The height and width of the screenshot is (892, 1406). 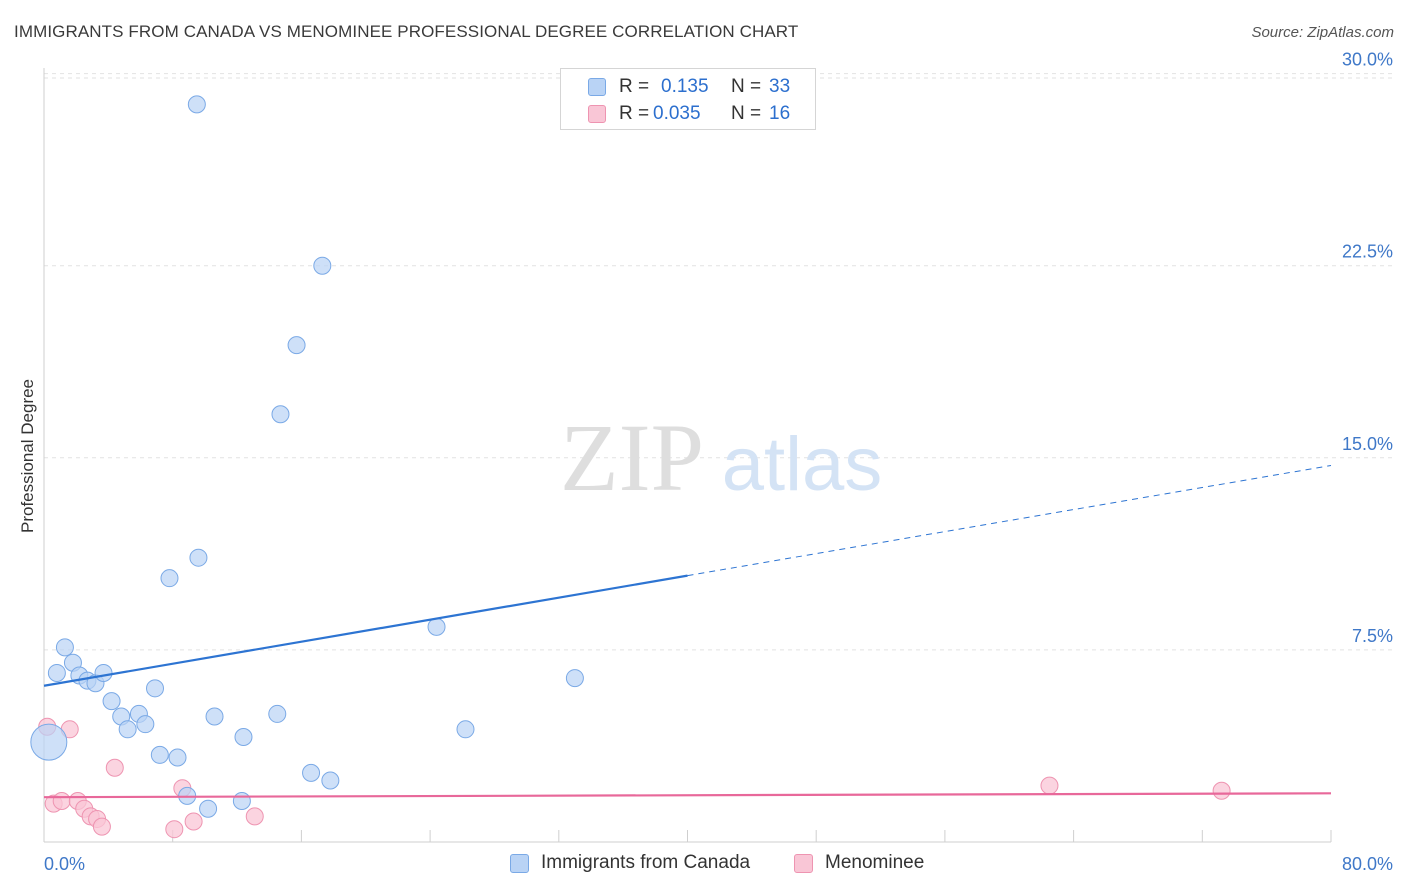 What do you see at coordinates (1322, 32) in the screenshot?
I see `source-note: Source: ZipAtlas.com` at bounding box center [1322, 32].